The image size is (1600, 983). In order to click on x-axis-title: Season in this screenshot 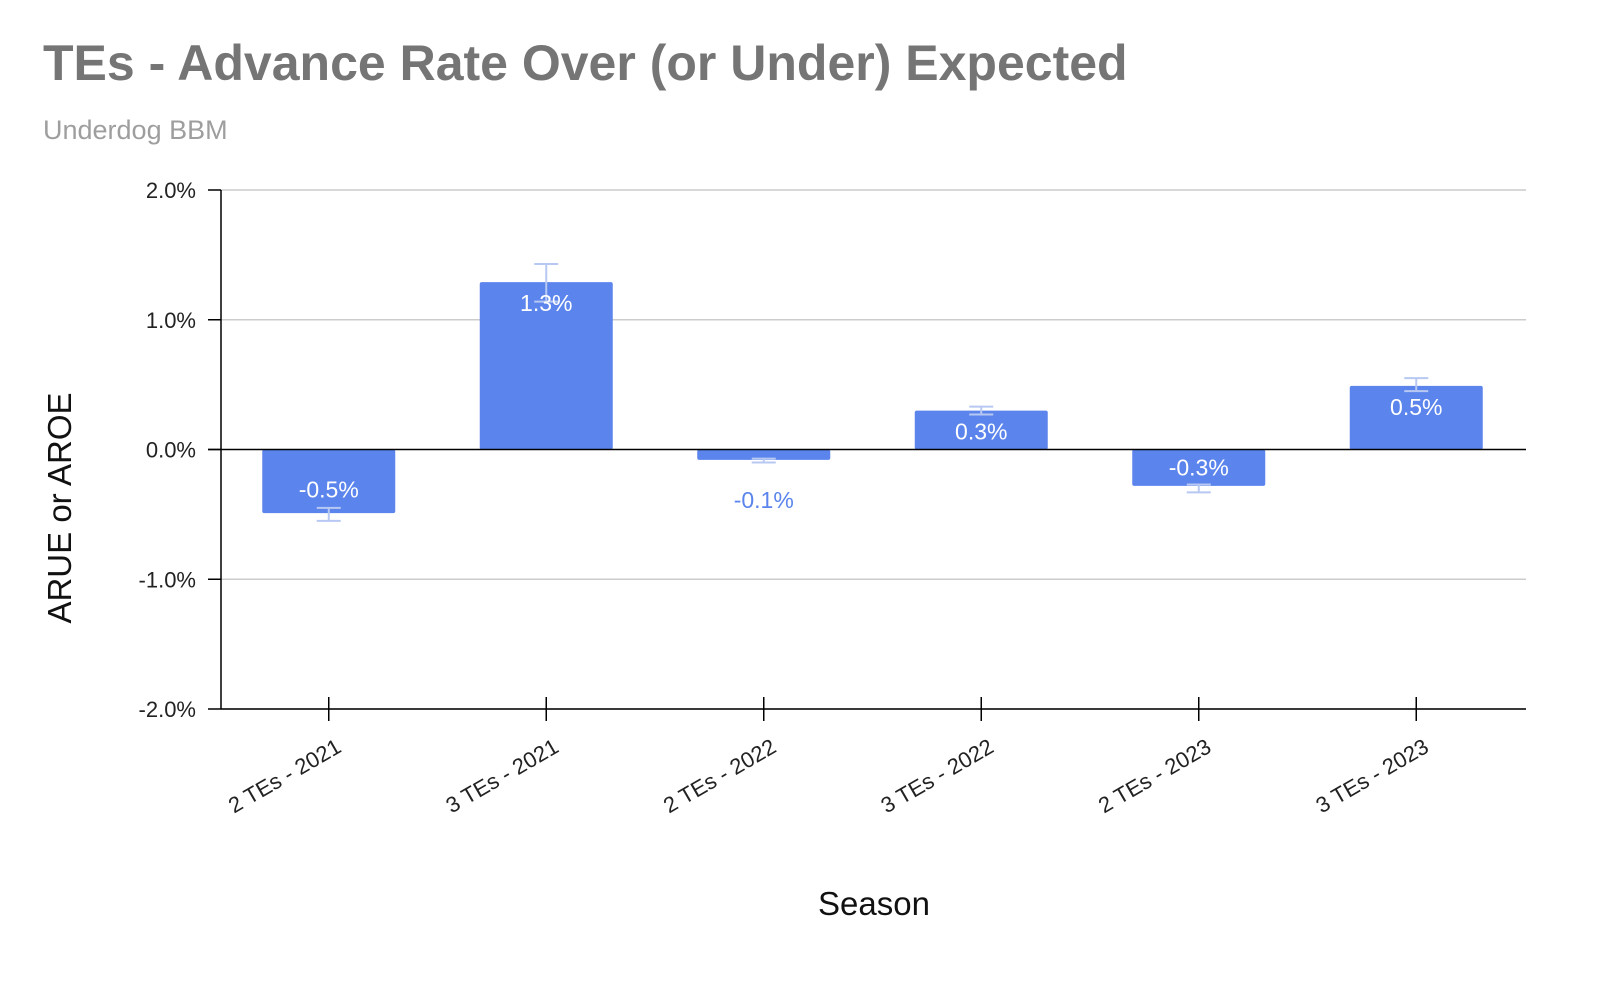, I will do `click(874, 903)`.